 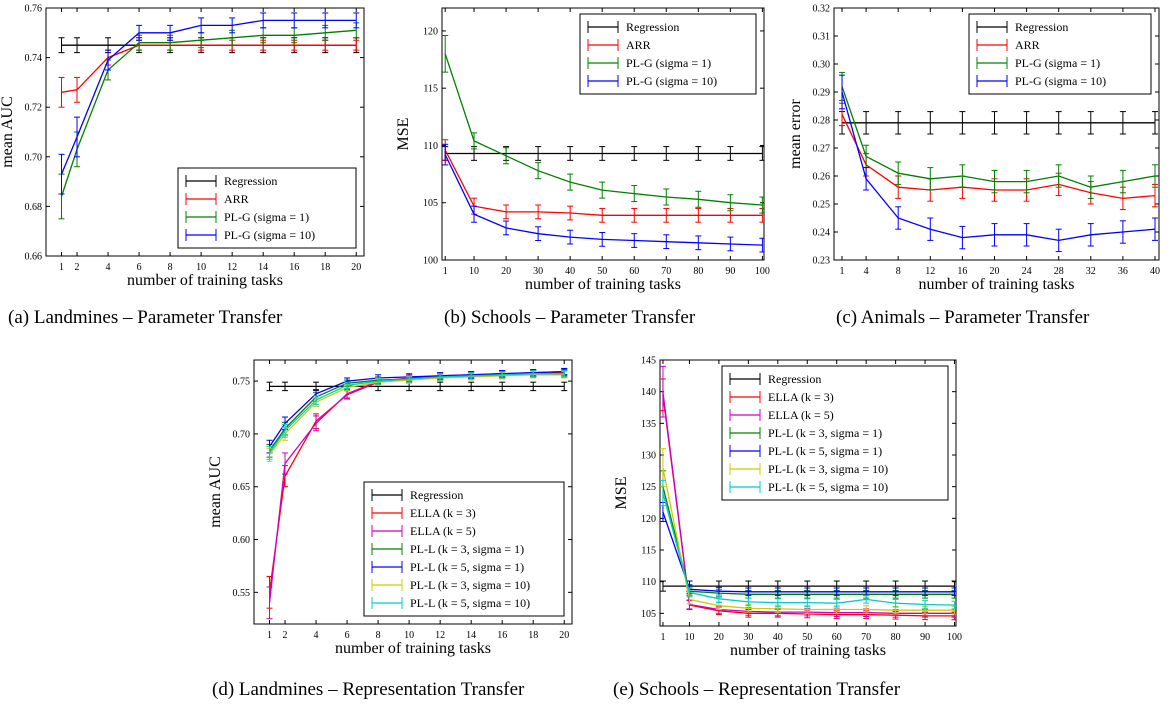 What do you see at coordinates (242, 434) in the screenshot?
I see `y-tick-label: 0.70` at bounding box center [242, 434].